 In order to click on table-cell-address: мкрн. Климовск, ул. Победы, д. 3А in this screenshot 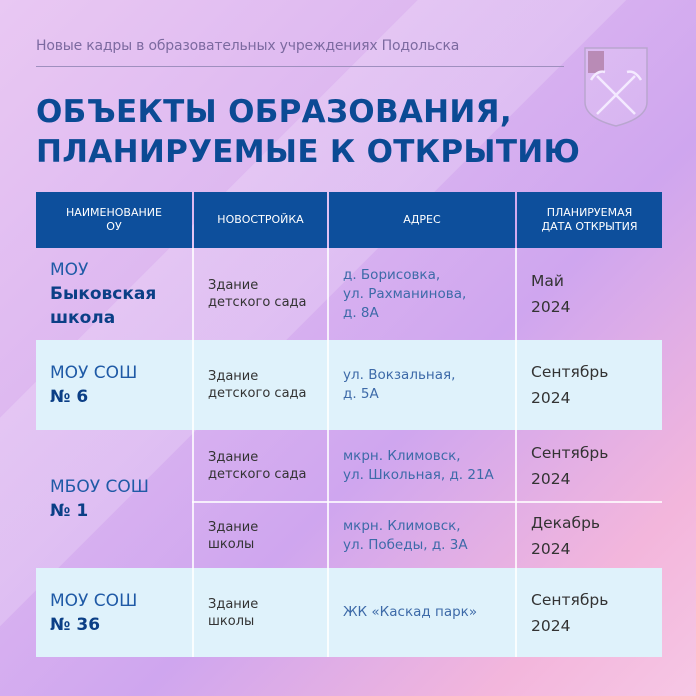, I will do `click(422, 535)`.